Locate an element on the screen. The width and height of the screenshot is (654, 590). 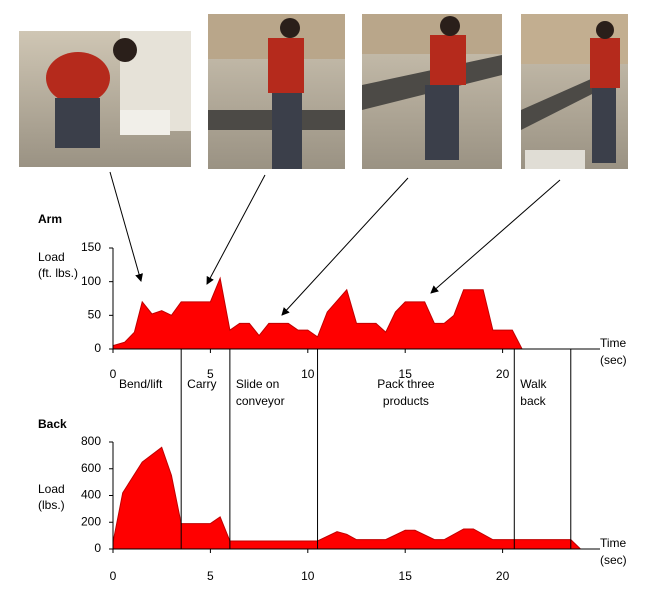
y-tick-label: 100 is located at coordinates (91, 281).